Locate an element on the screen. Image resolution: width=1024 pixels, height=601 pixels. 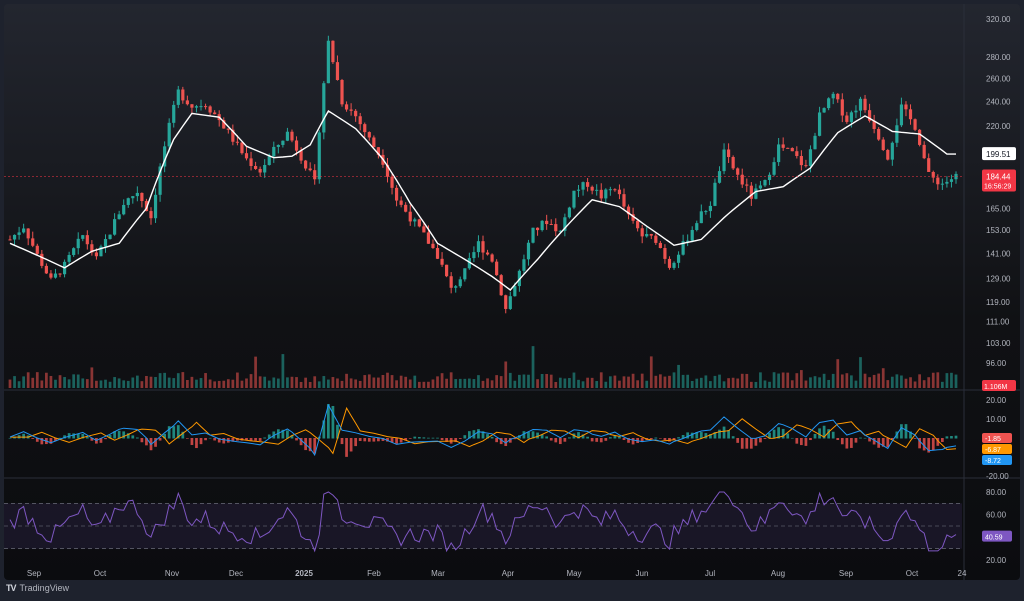
branding-footer: TV TradingView is located at coordinates (37, 588).